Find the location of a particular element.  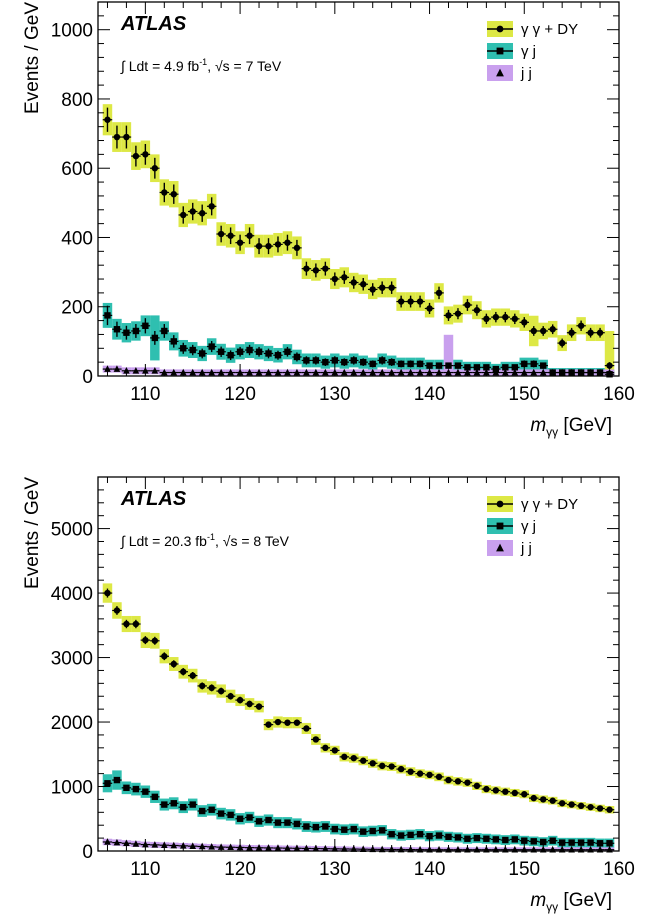

bottom-x-tick-label: 110 is located at coordinates (145, 869).